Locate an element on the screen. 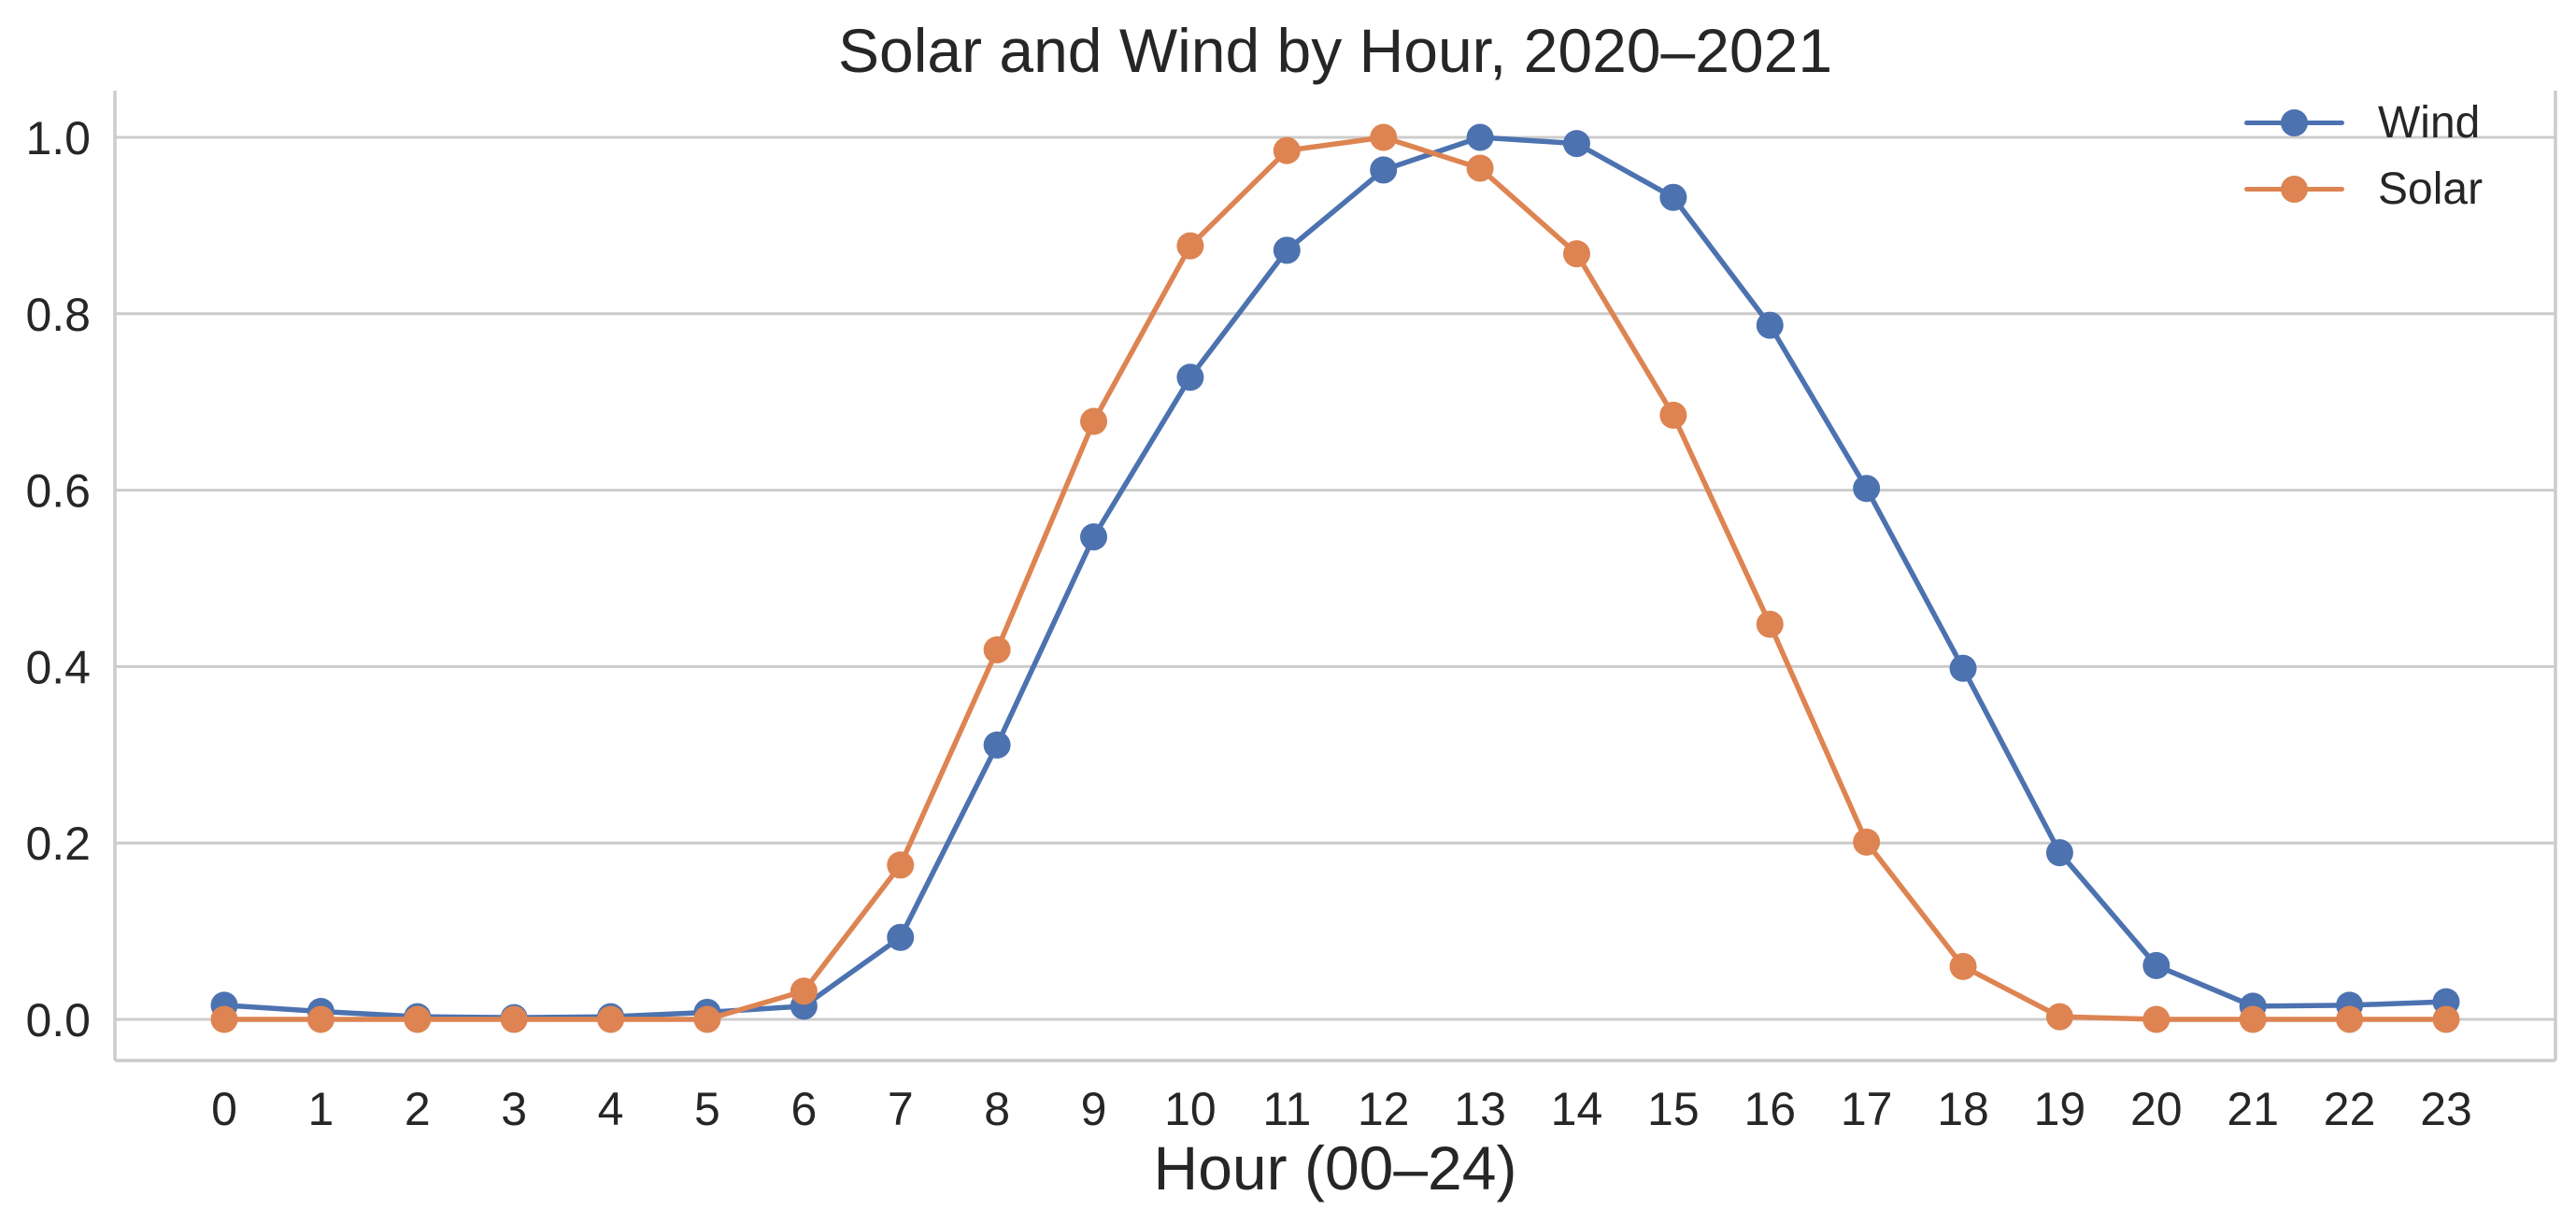  legend-item-wind: Wind is located at coordinates (2363, 123).